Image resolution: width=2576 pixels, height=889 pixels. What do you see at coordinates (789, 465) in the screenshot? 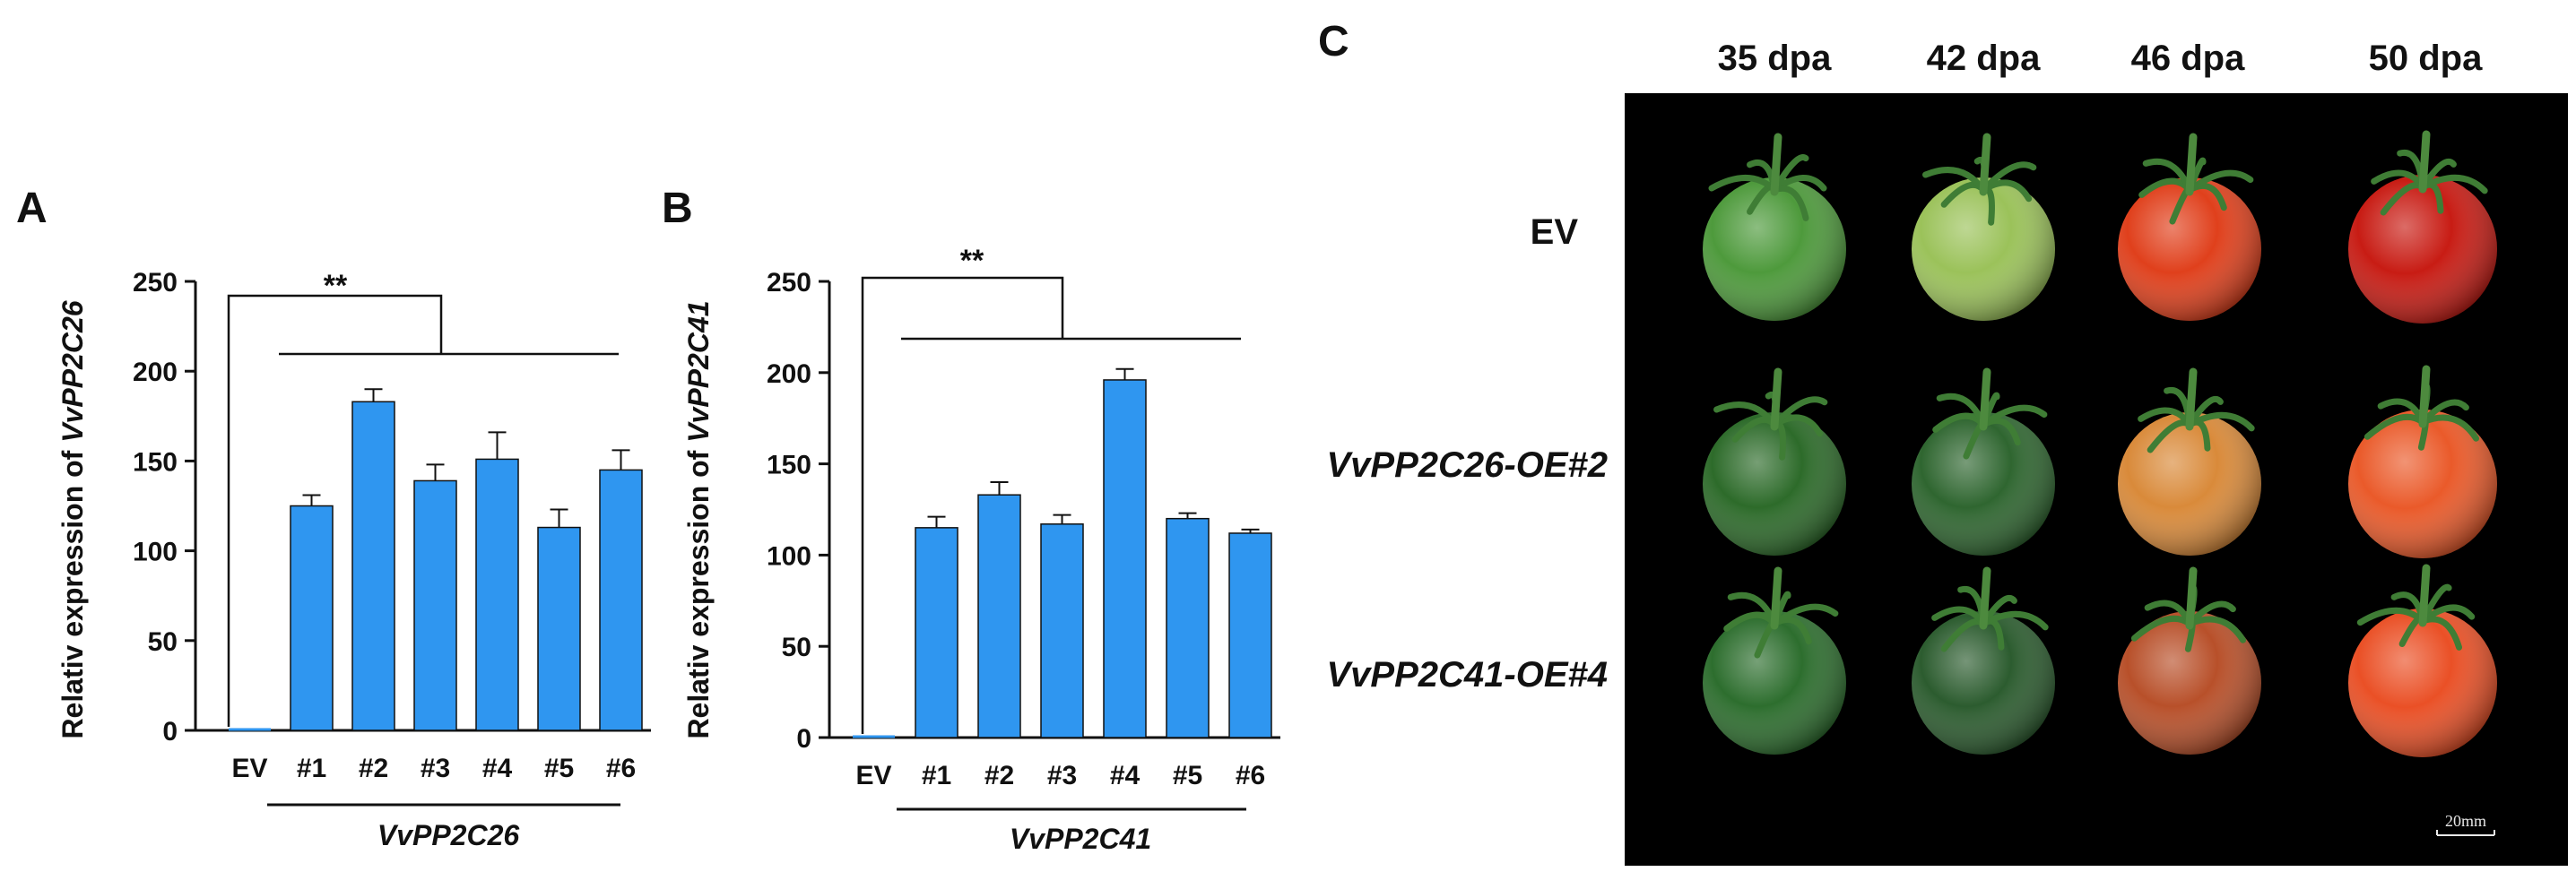
I see `y-tick-label-b: 150` at bounding box center [789, 465].